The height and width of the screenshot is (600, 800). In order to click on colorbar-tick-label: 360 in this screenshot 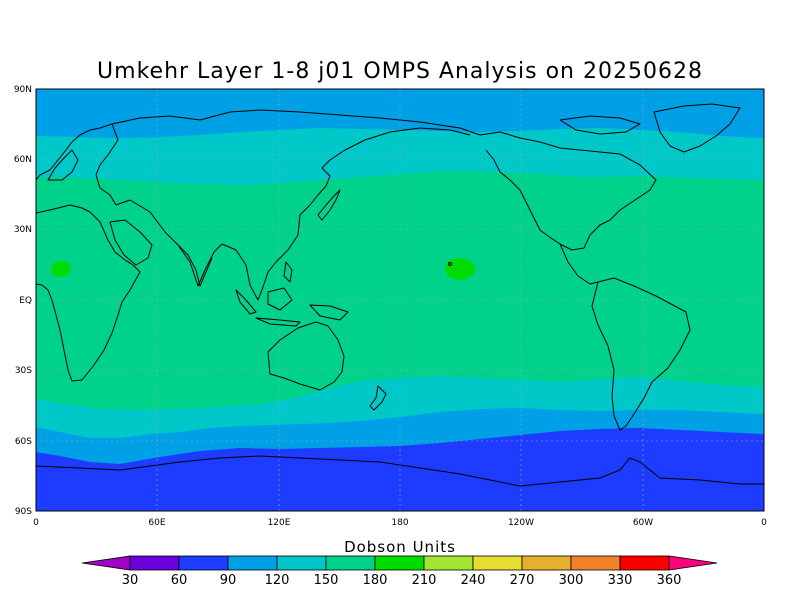, I will do `click(669, 580)`.